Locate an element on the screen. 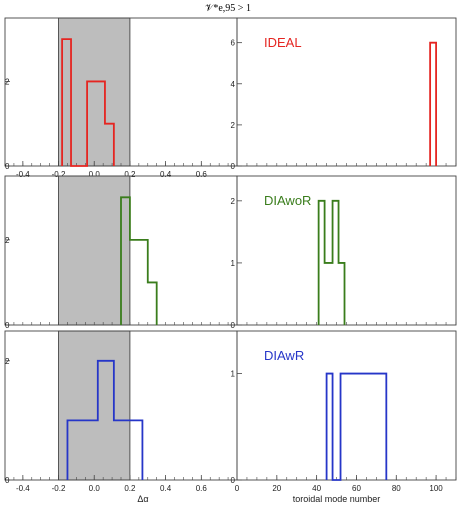  panel-title: DIAwoR is located at coordinates (287, 200).